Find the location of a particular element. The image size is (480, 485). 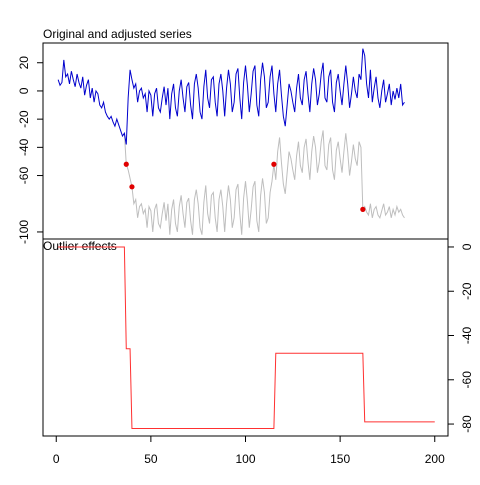

y-tick-label: -20 is located at coordinates (24, 119).